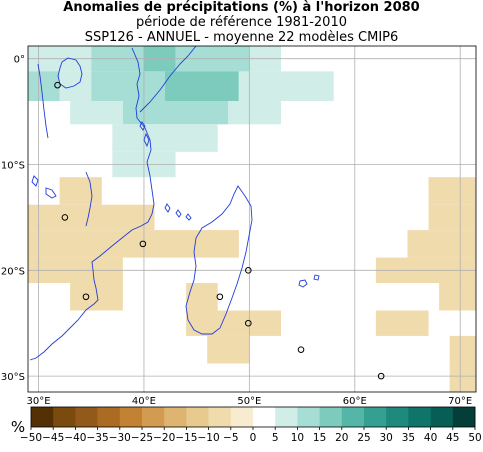 The height and width of the screenshot is (452, 483). I want to click on y-tick-label: 0°, so click(19, 60).